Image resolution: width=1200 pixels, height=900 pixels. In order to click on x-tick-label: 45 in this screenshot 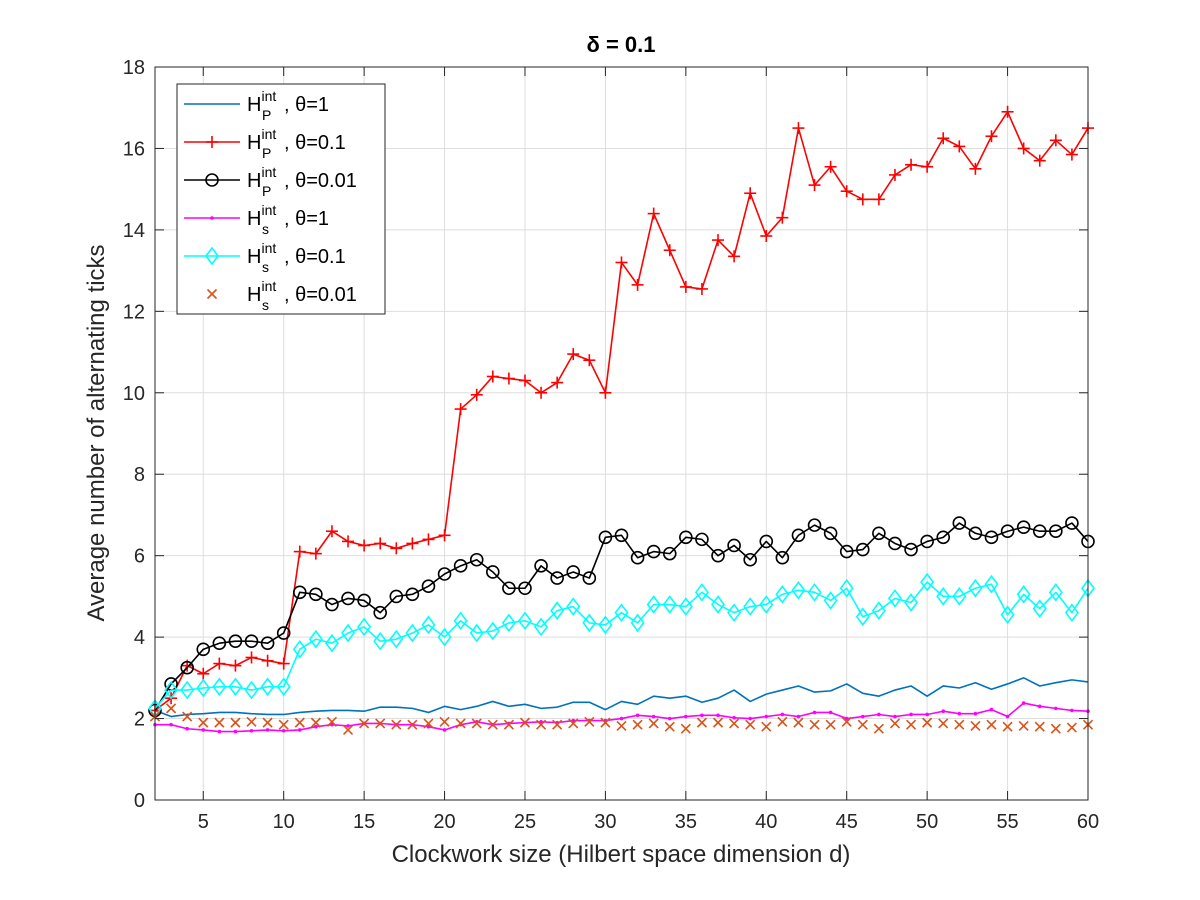, I will do `click(847, 822)`.